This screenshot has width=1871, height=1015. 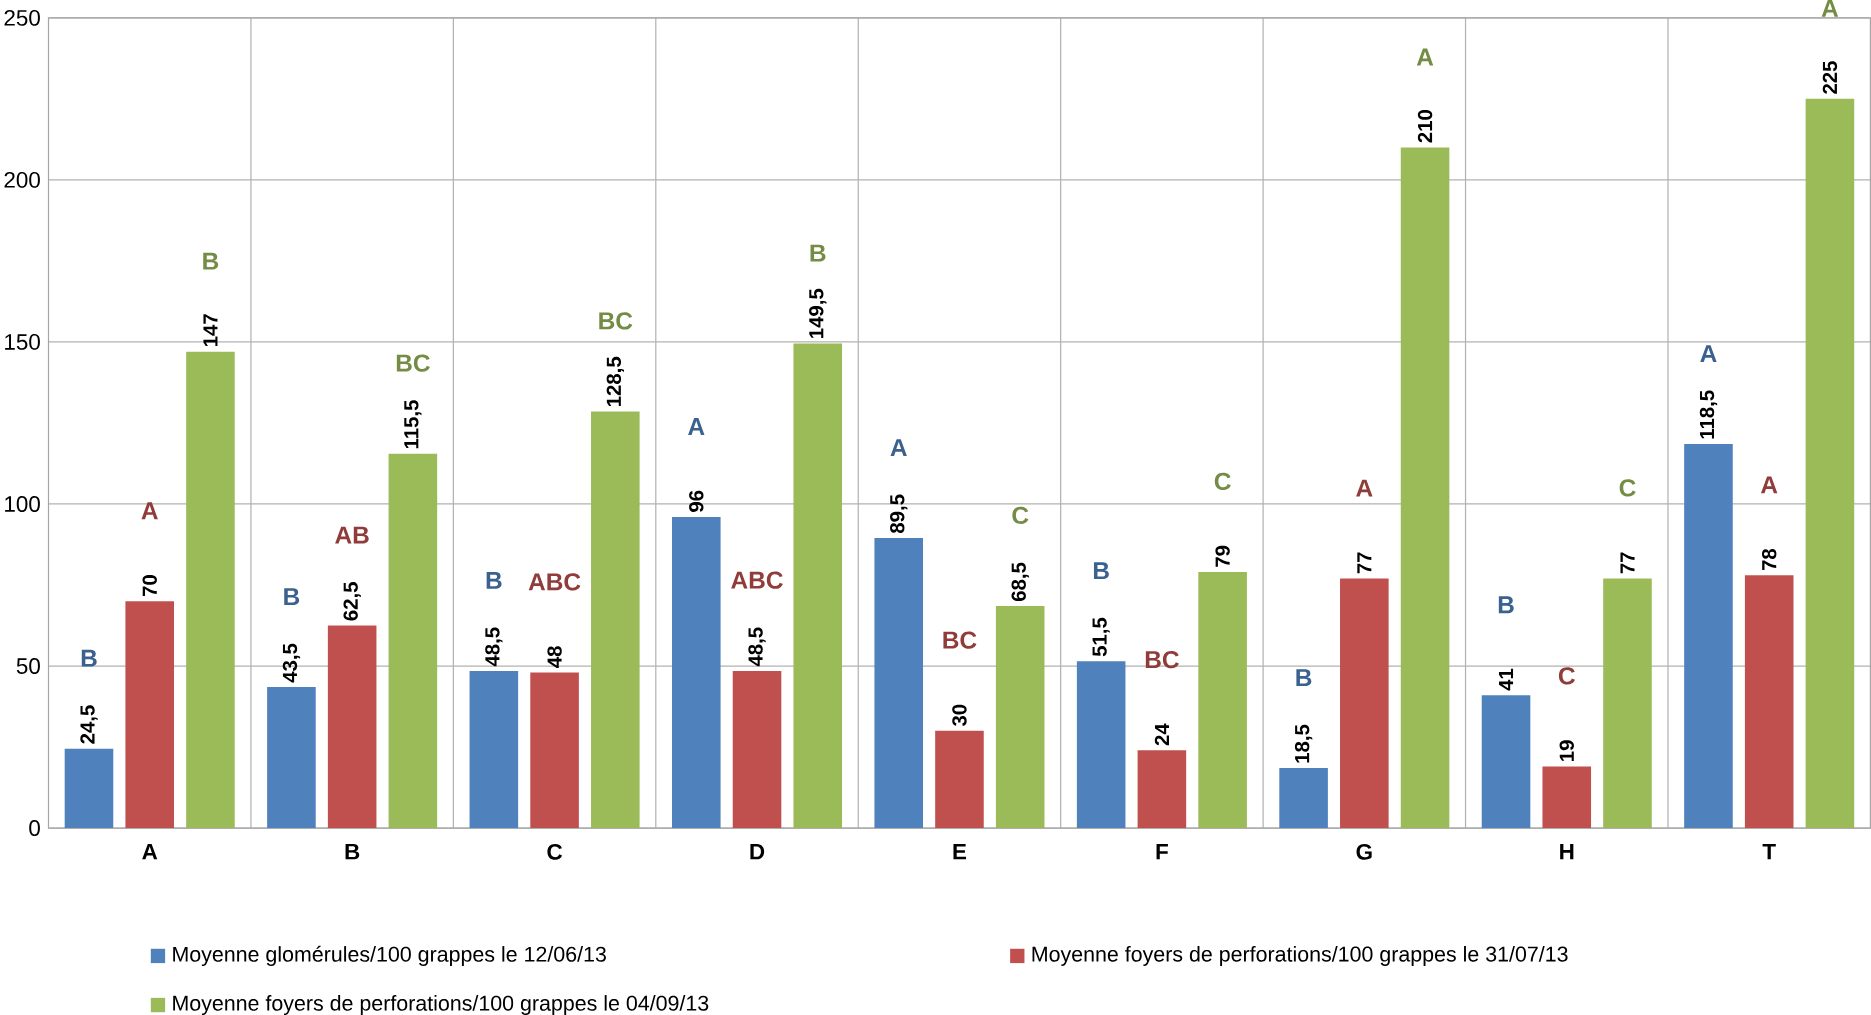 What do you see at coordinates (1303, 743) in the screenshot?
I see `data-label: 18,5` at bounding box center [1303, 743].